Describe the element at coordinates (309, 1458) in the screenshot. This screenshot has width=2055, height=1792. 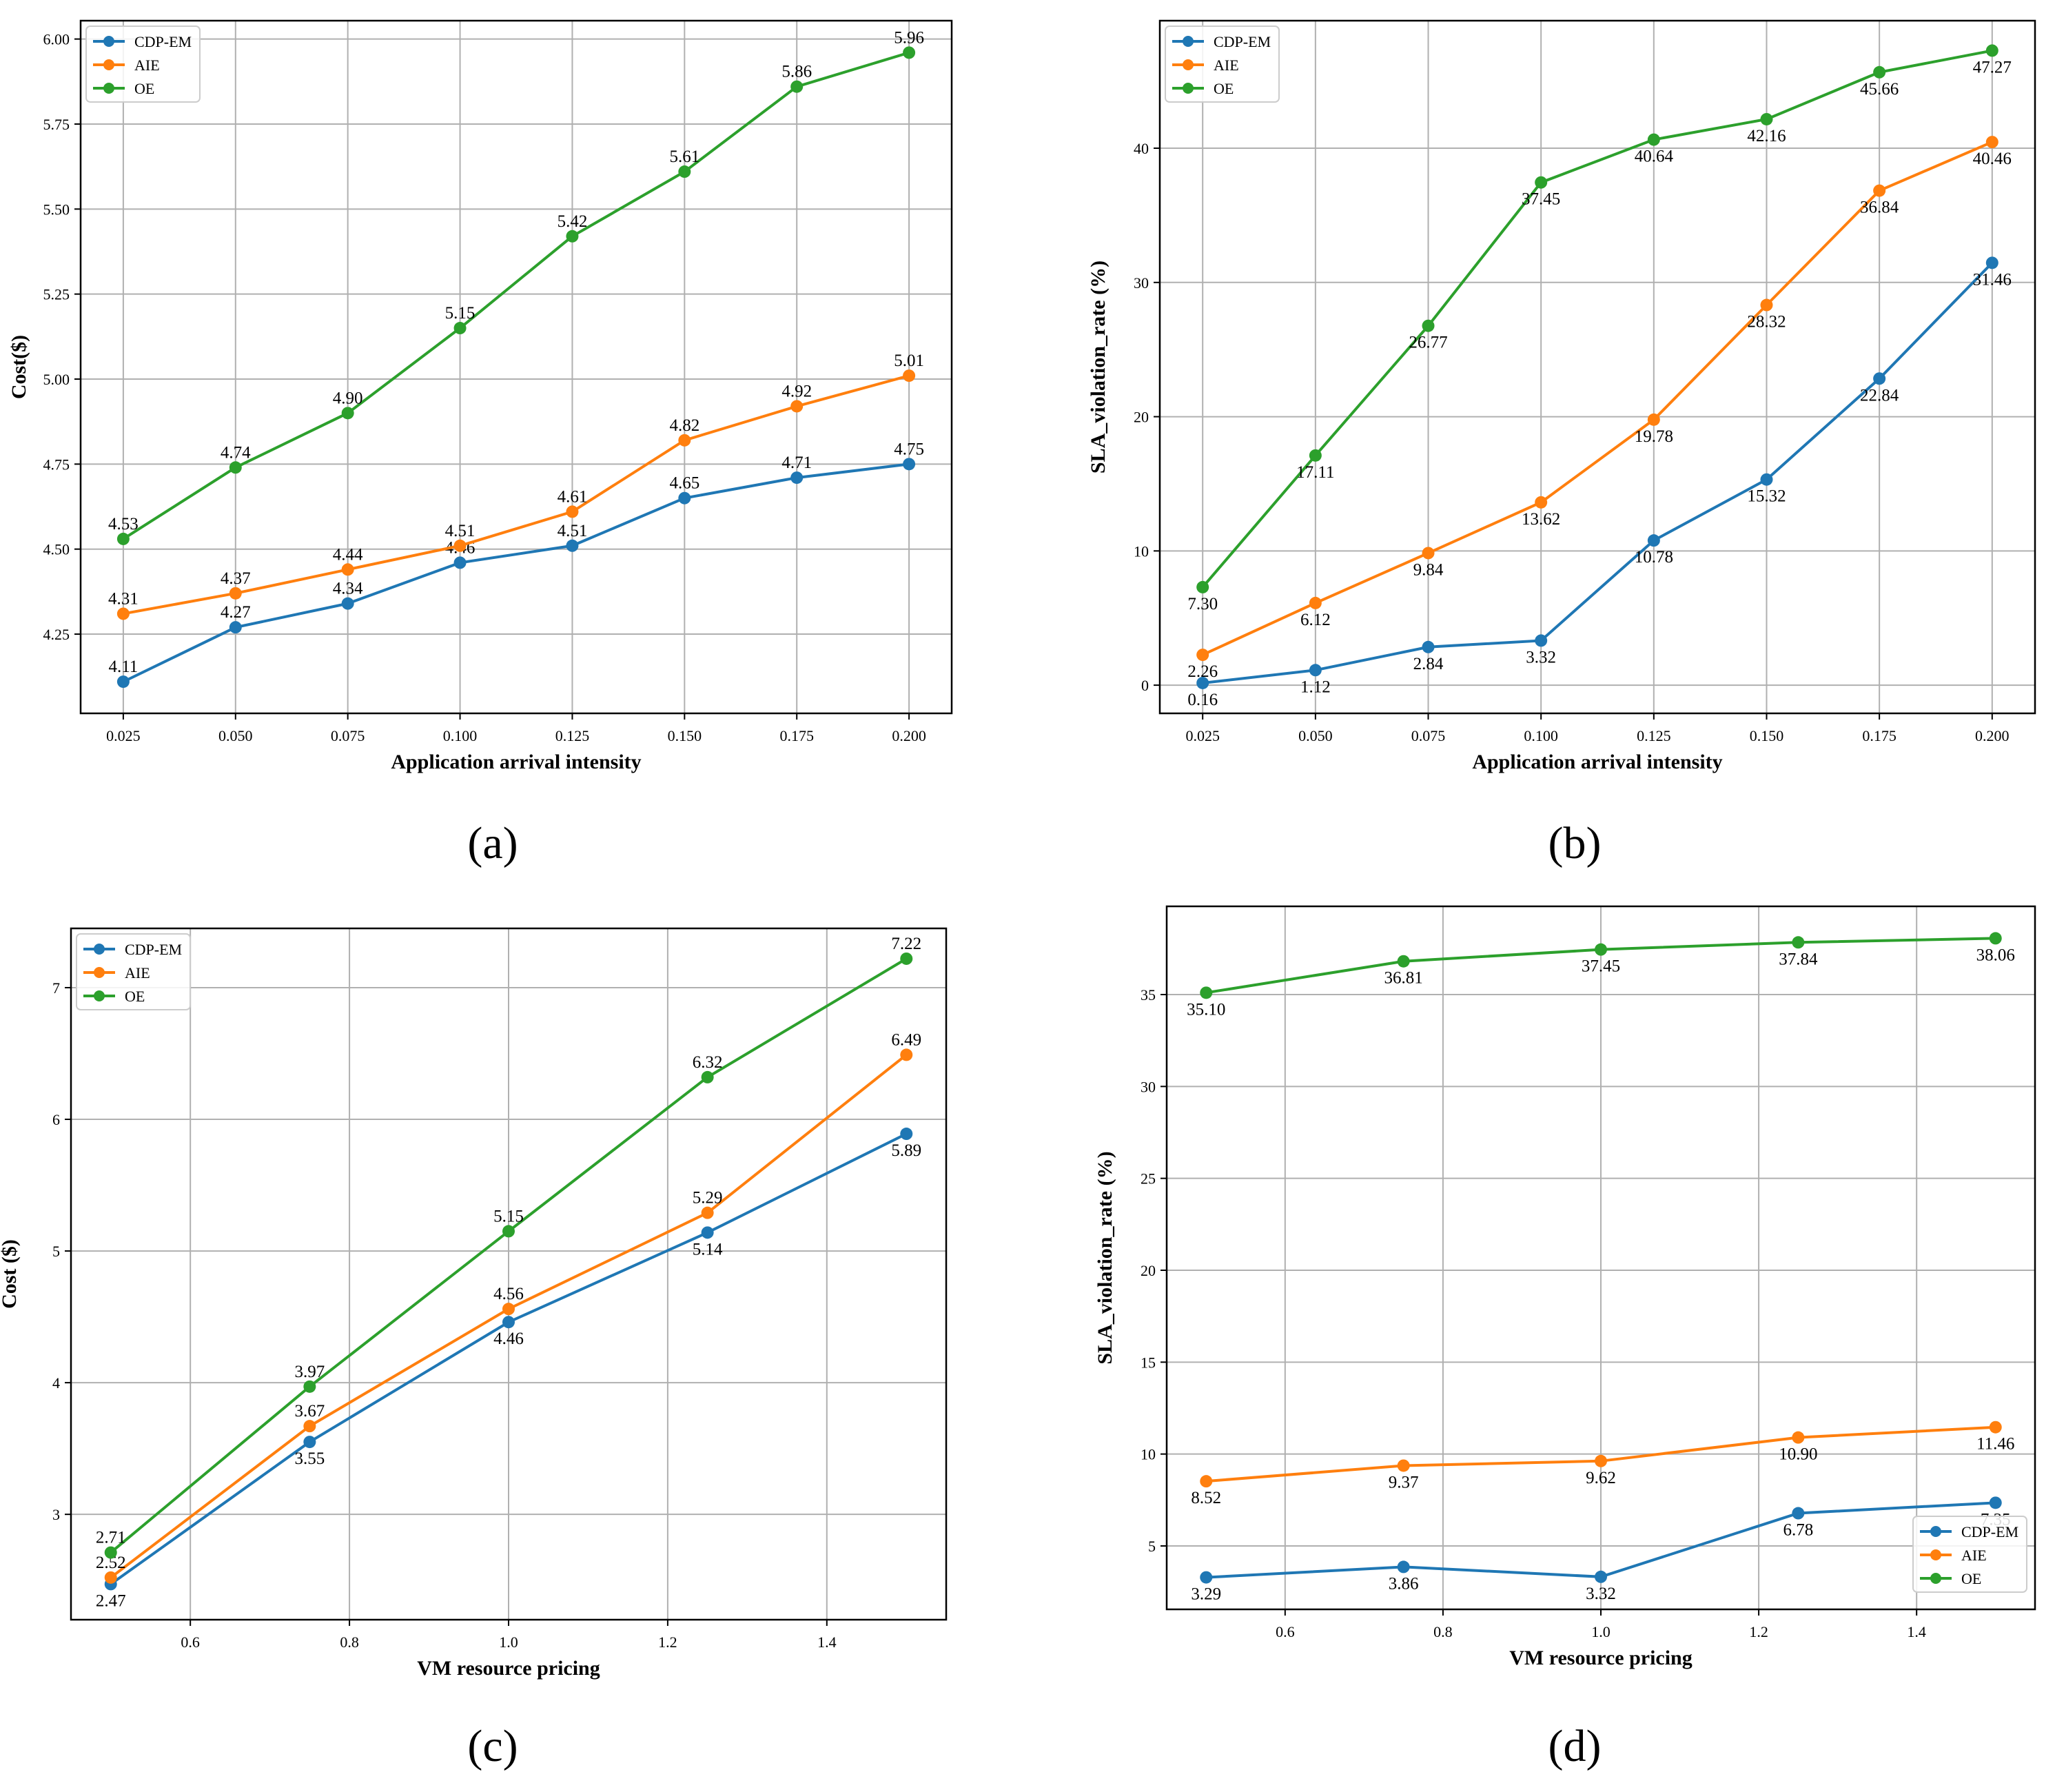
I see `data-label: 3.55` at that location.